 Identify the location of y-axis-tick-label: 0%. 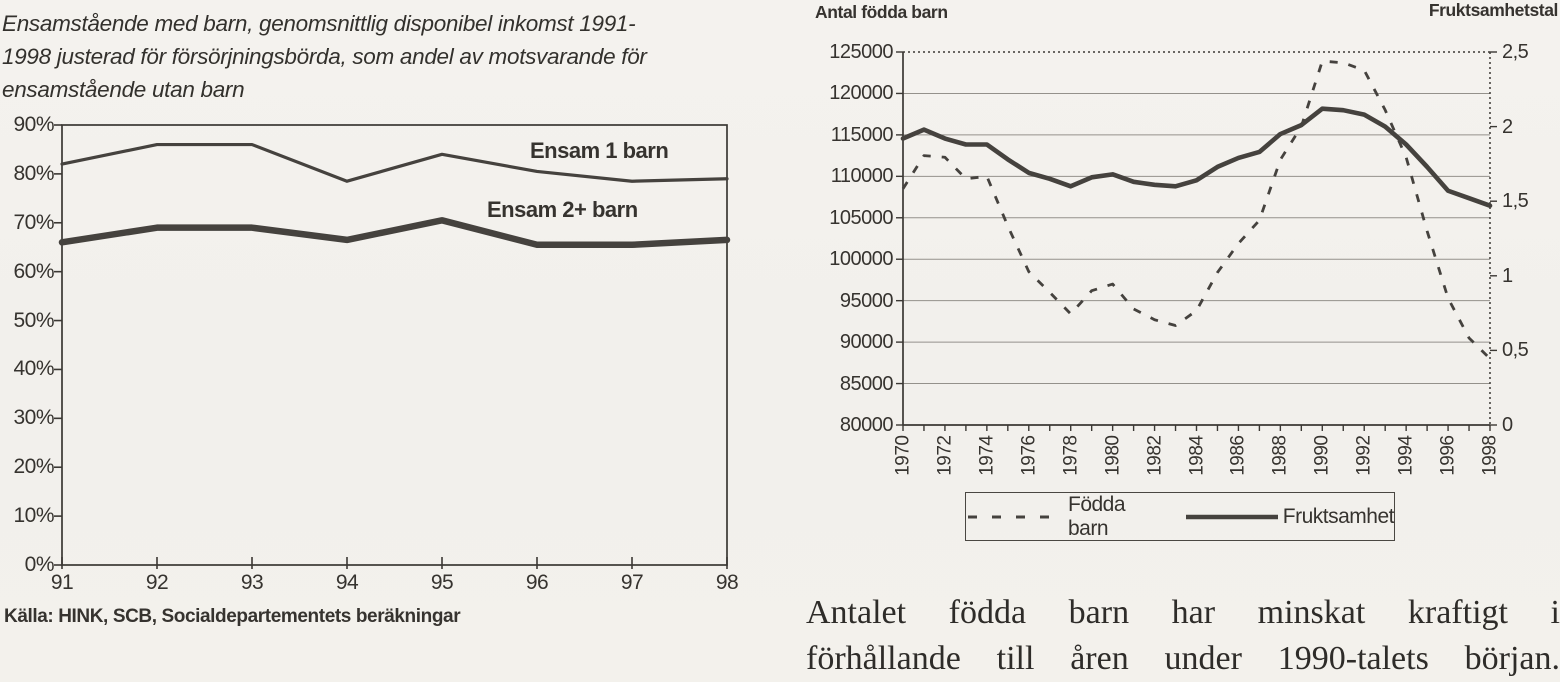
(39, 564).